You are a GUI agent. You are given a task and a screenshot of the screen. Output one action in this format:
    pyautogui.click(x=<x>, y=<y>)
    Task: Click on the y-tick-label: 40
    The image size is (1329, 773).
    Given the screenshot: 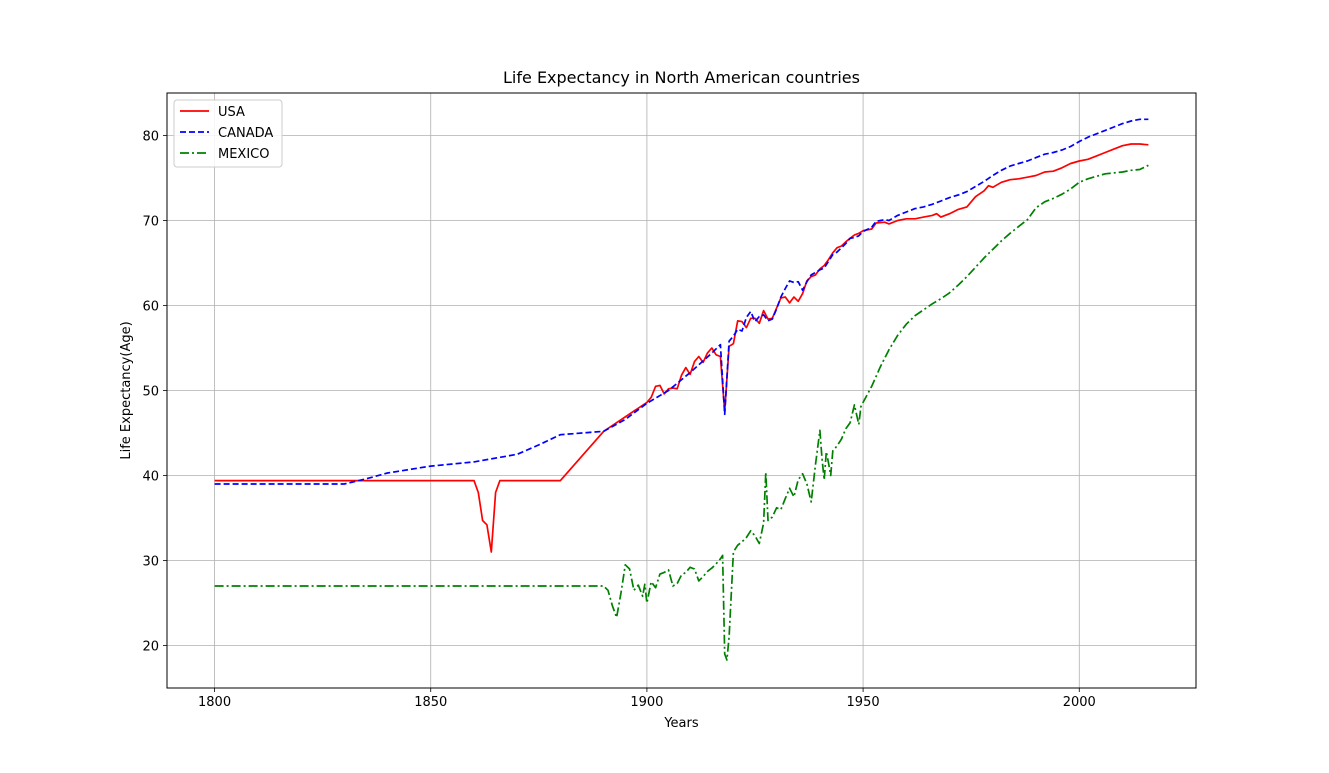 What is the action you would take?
    pyautogui.click(x=150, y=477)
    